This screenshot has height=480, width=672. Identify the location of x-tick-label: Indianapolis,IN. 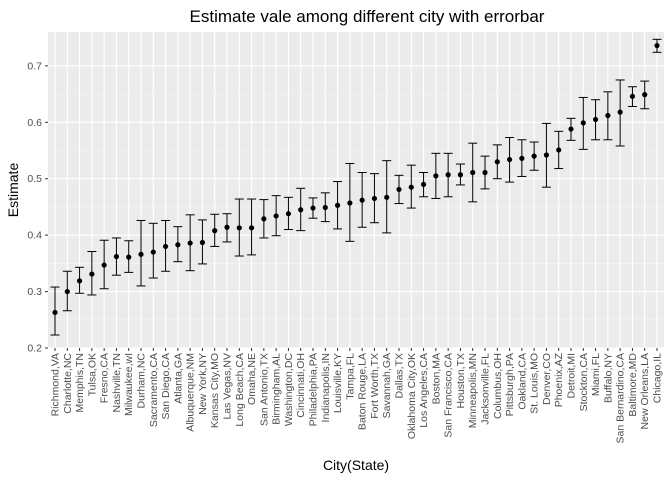
(326, 387).